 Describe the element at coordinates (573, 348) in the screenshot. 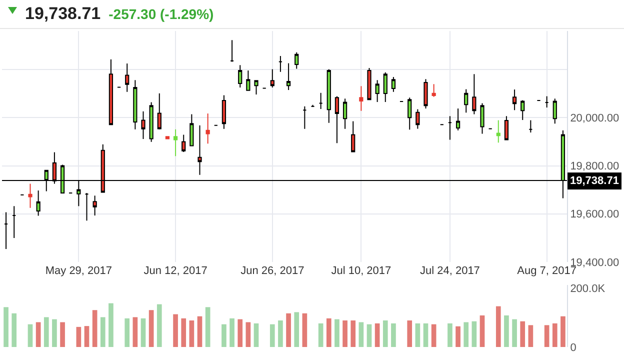

I see `y-tick-label: 0` at that location.